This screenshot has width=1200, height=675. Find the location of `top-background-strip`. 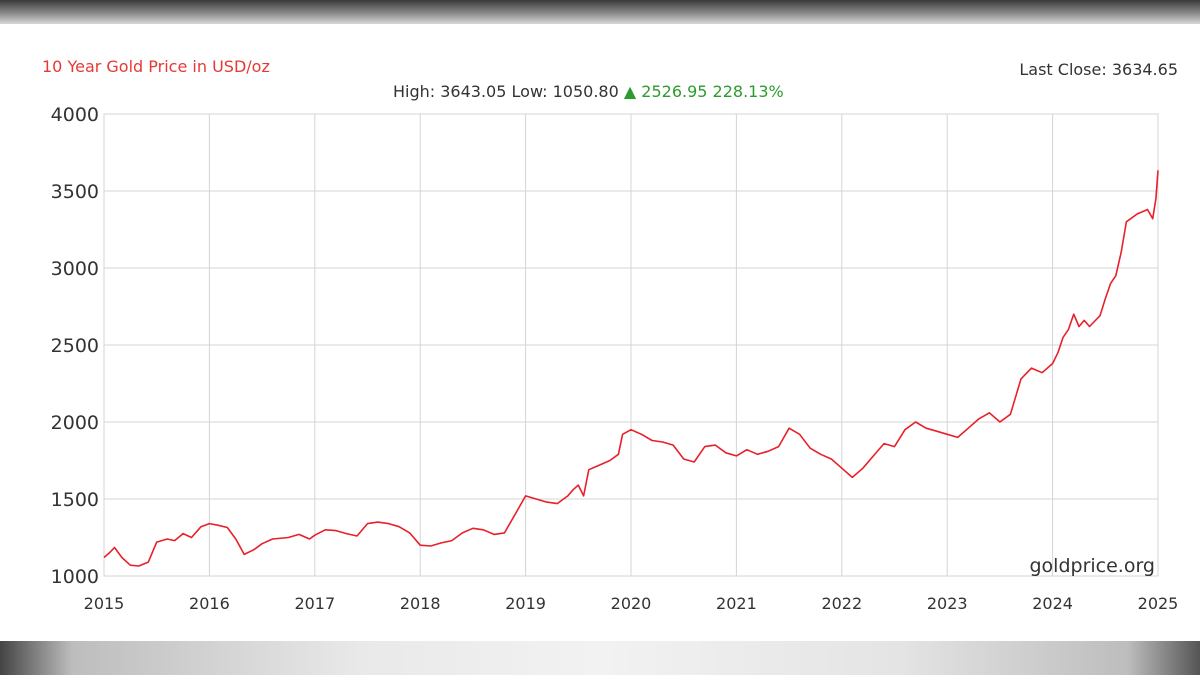

top-background-strip is located at coordinates (600, 12).